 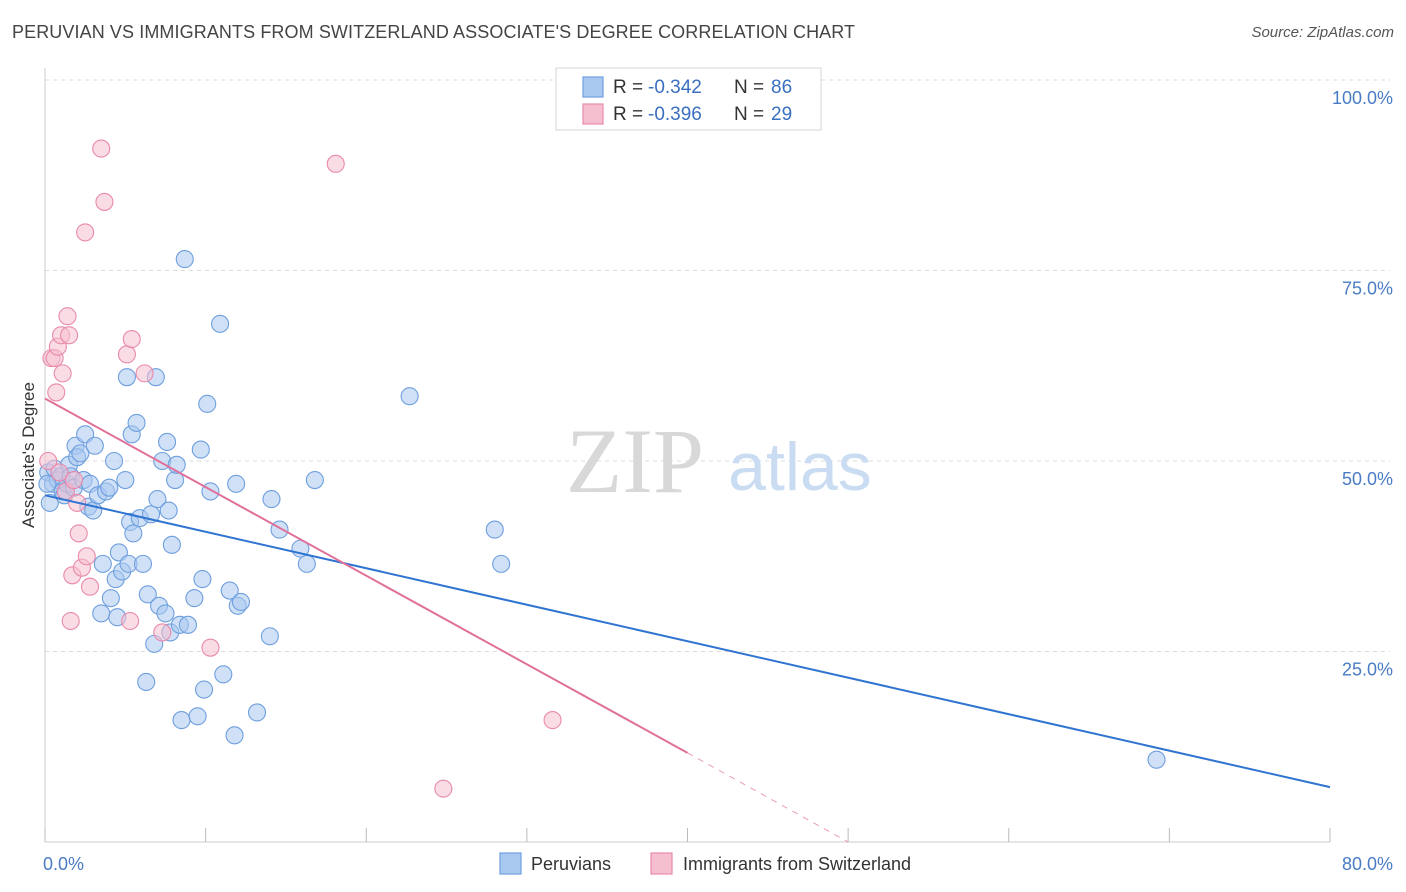 What do you see at coordinates (1322, 32) in the screenshot?
I see `chart-source: Source: ZipAtlas.com` at bounding box center [1322, 32].